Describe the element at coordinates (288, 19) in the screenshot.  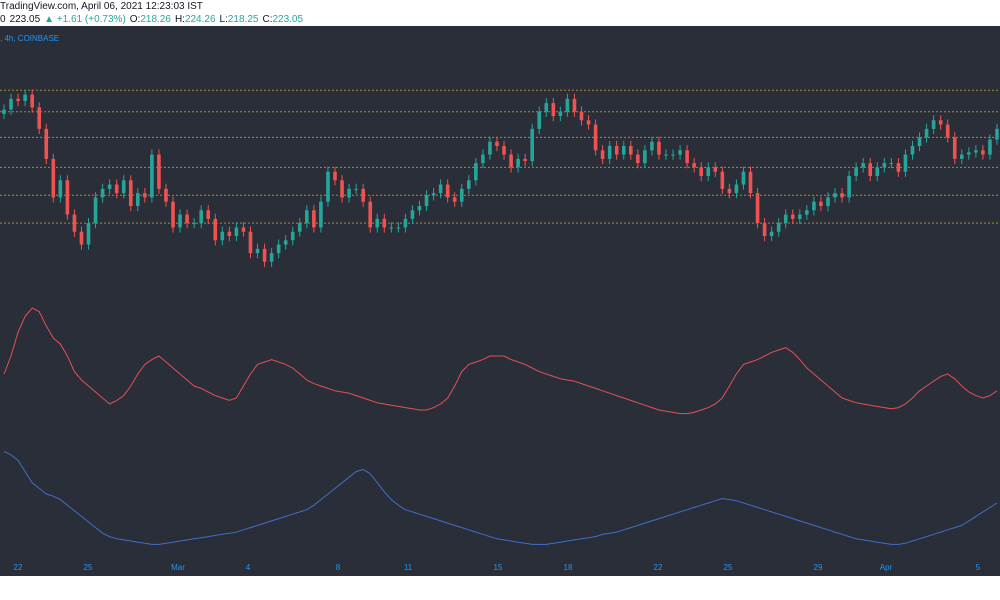
I see `close-value: 223.05` at that location.